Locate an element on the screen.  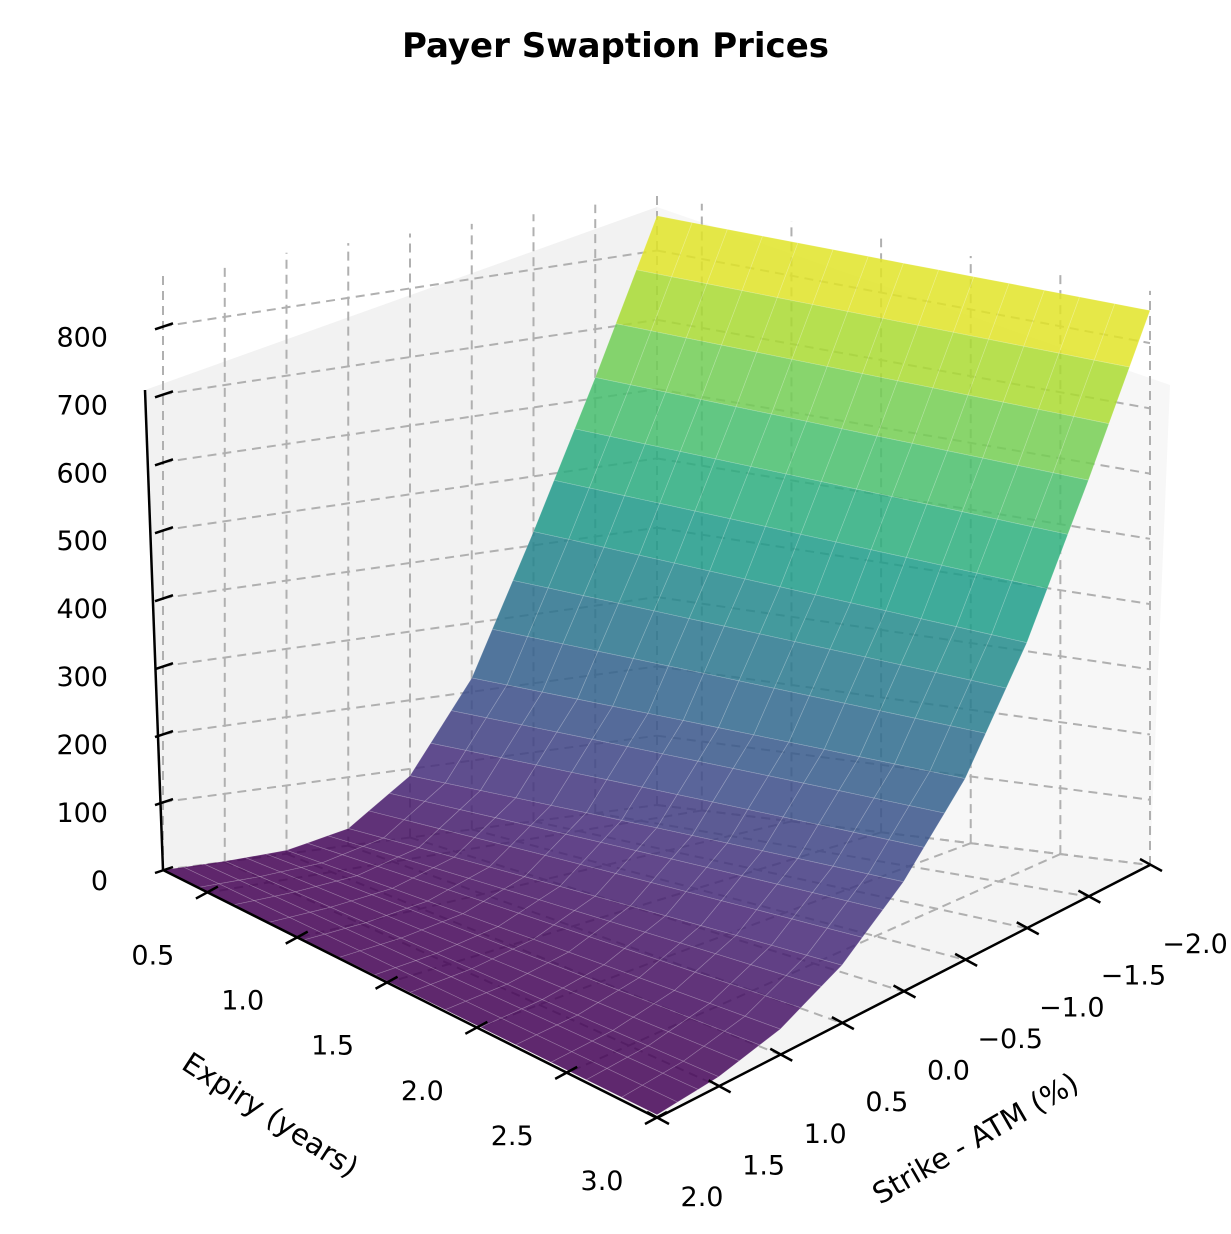
x-tick-label: 2.5 is located at coordinates (512, 1136).